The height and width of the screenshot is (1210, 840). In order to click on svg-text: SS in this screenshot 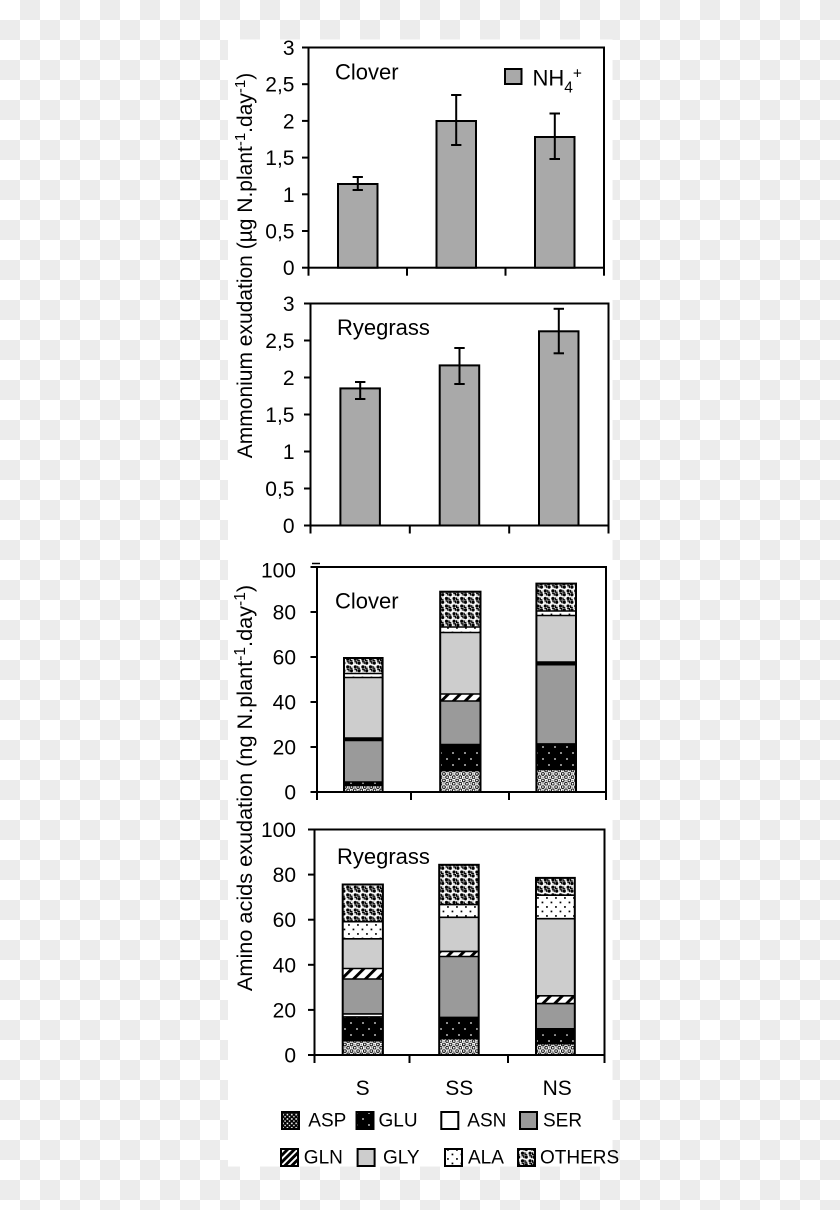, I will do `click(459, 1088)`.